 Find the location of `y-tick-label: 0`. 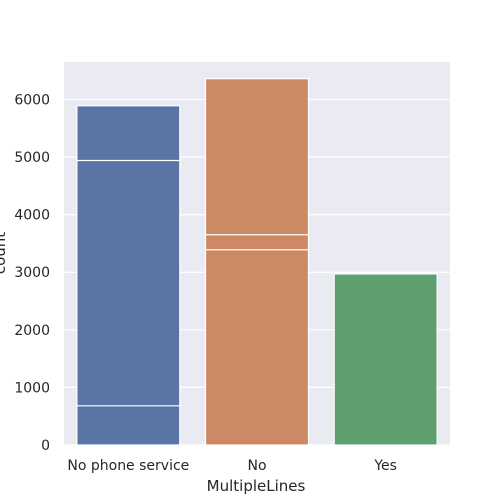

y-tick-label: 0 is located at coordinates (45, 446).